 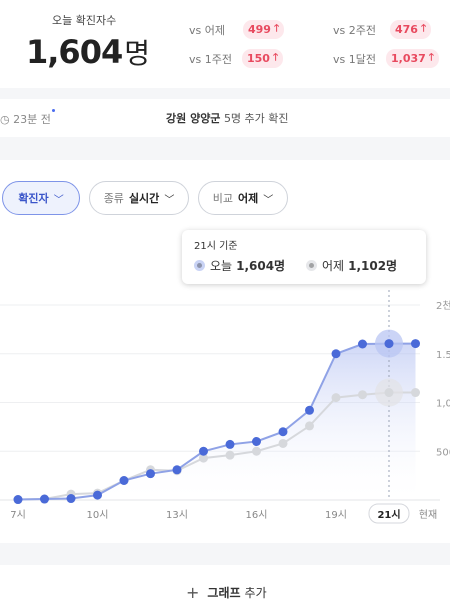 I want to click on compare-filter-chip: 비교 어제 ﹀, so click(x=243, y=198).